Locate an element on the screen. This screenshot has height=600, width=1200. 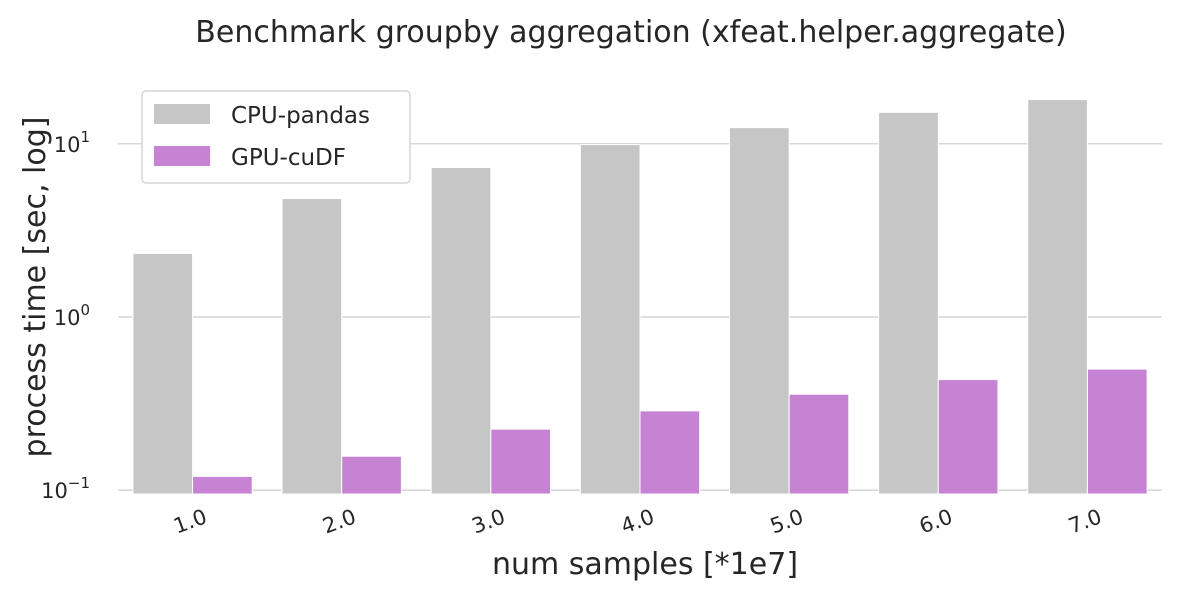
x-tick-label: 5.0 is located at coordinates (787, 521).